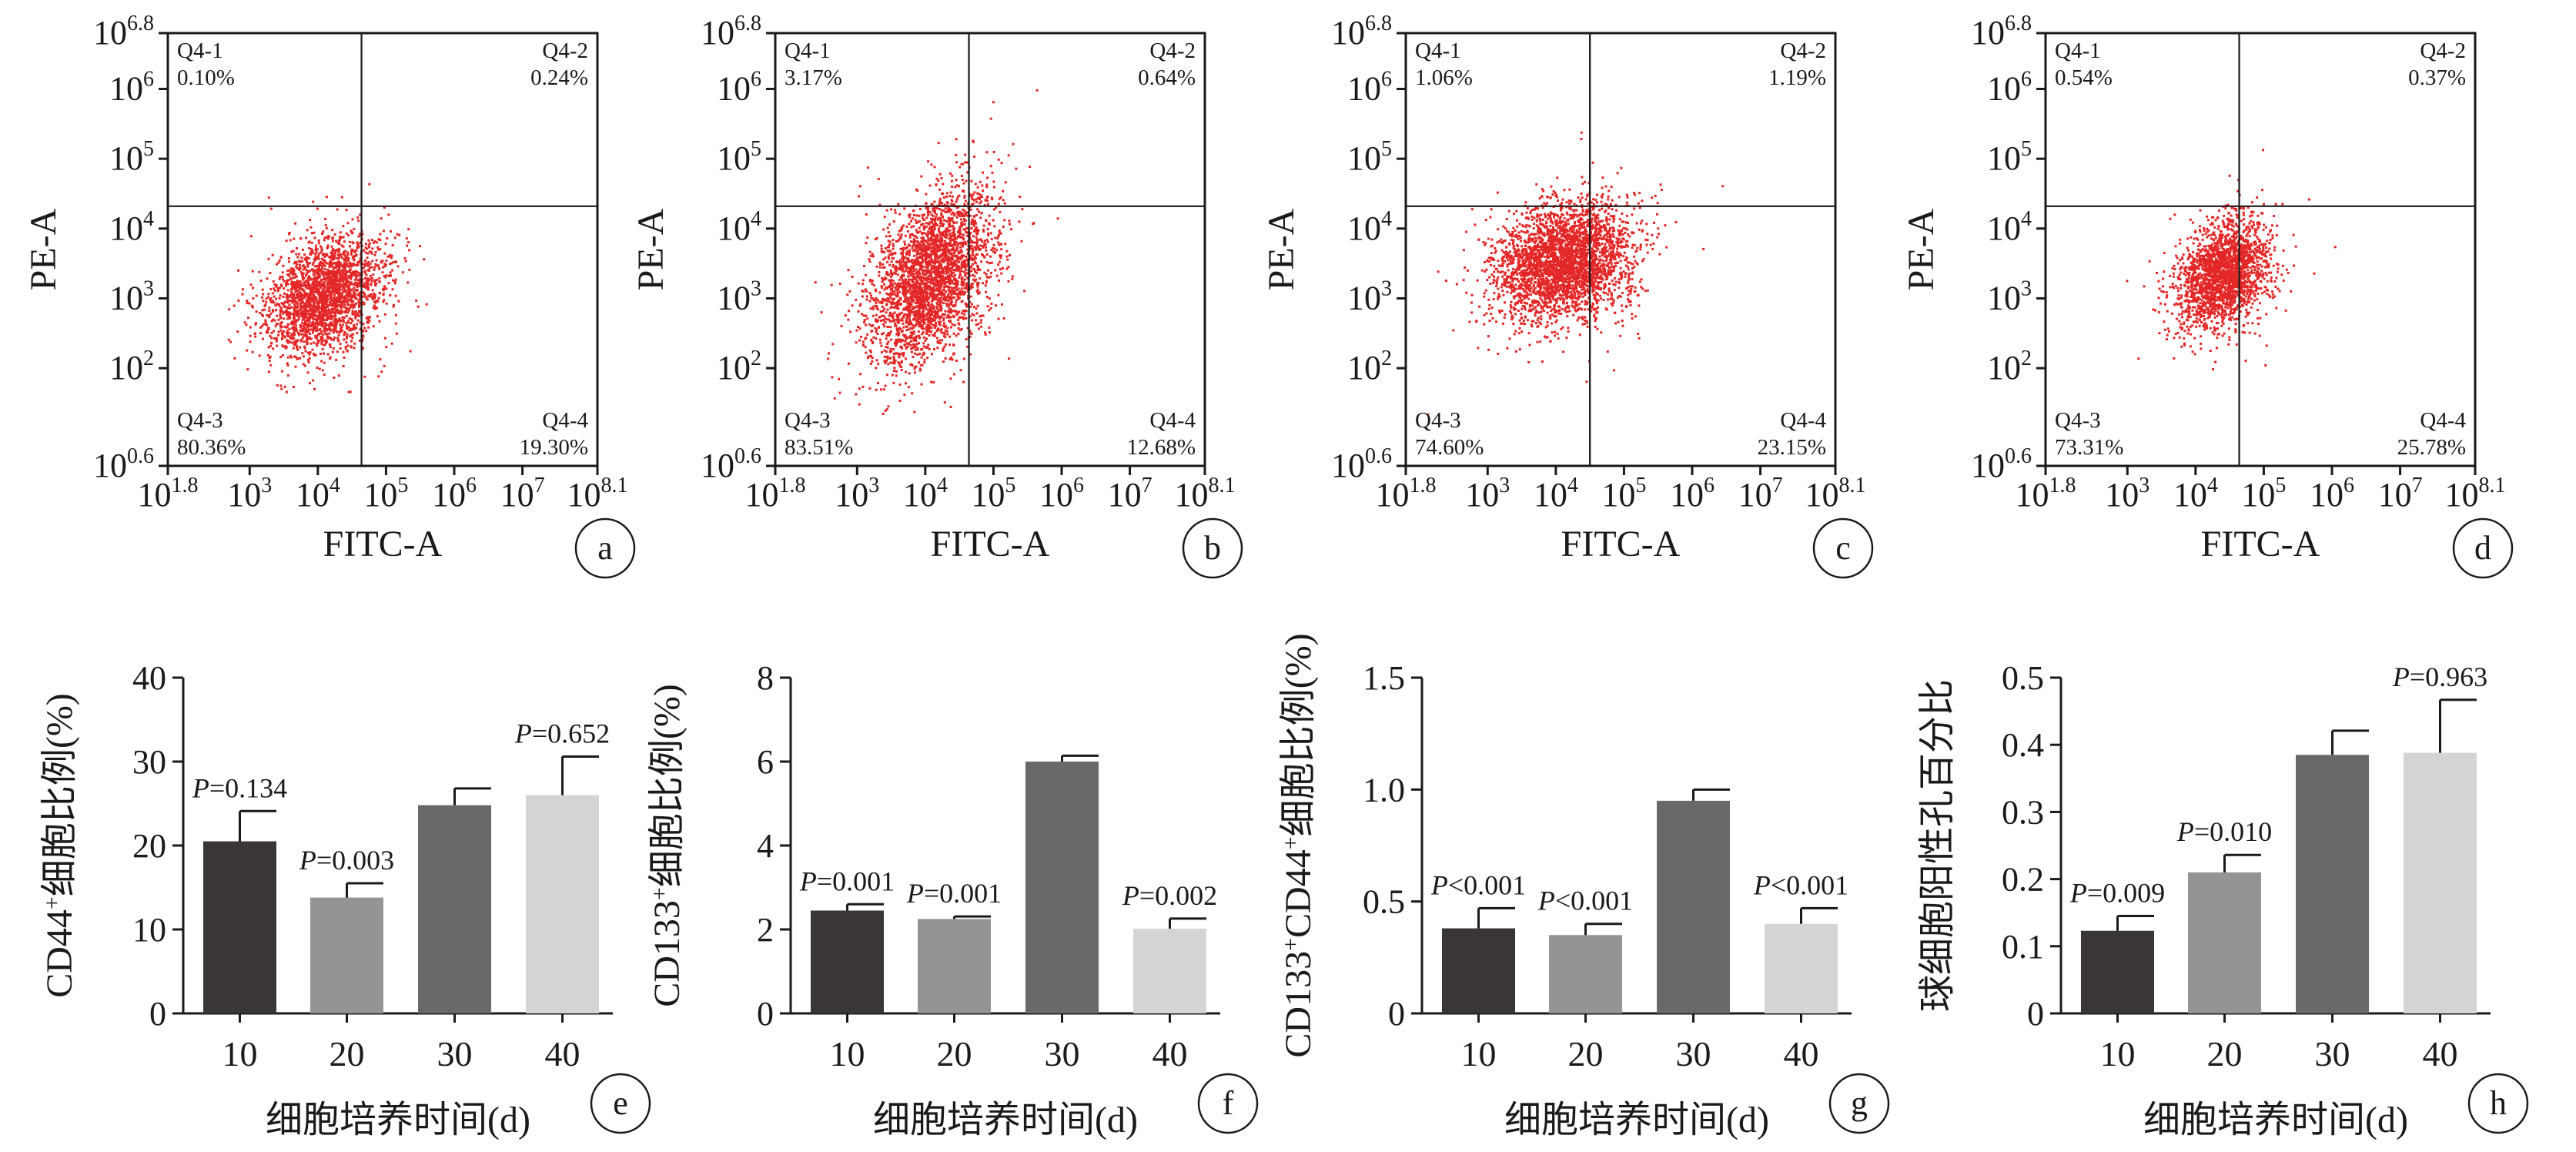 The image size is (2576, 1152). I want to click on quadrant-name: Q4-3, so click(200, 421).